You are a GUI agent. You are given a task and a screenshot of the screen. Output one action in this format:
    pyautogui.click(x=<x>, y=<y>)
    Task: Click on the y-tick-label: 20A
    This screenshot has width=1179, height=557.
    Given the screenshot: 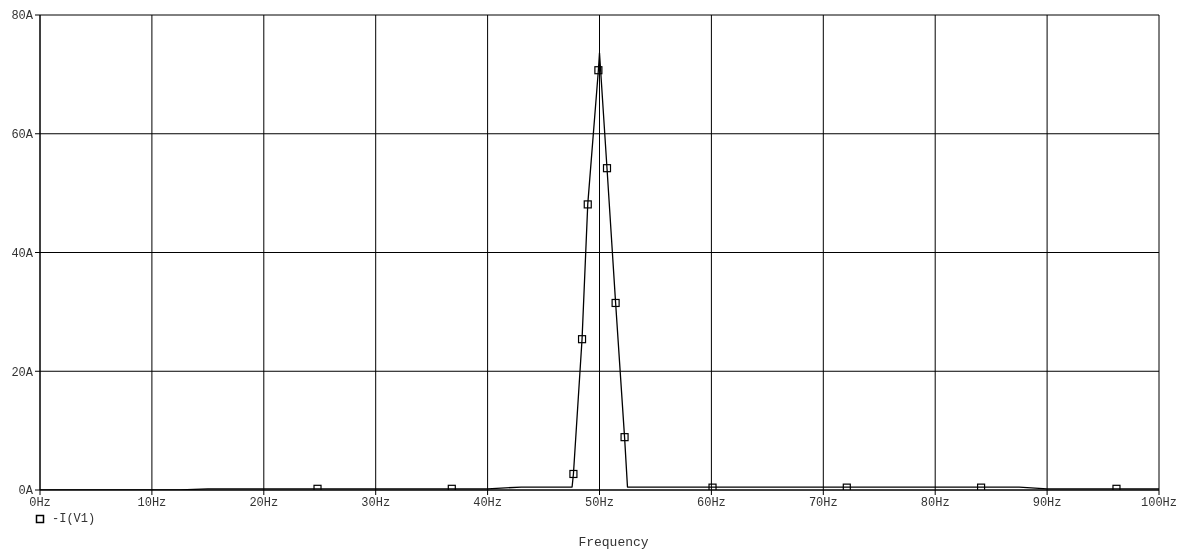 What is the action you would take?
    pyautogui.click(x=22, y=372)
    